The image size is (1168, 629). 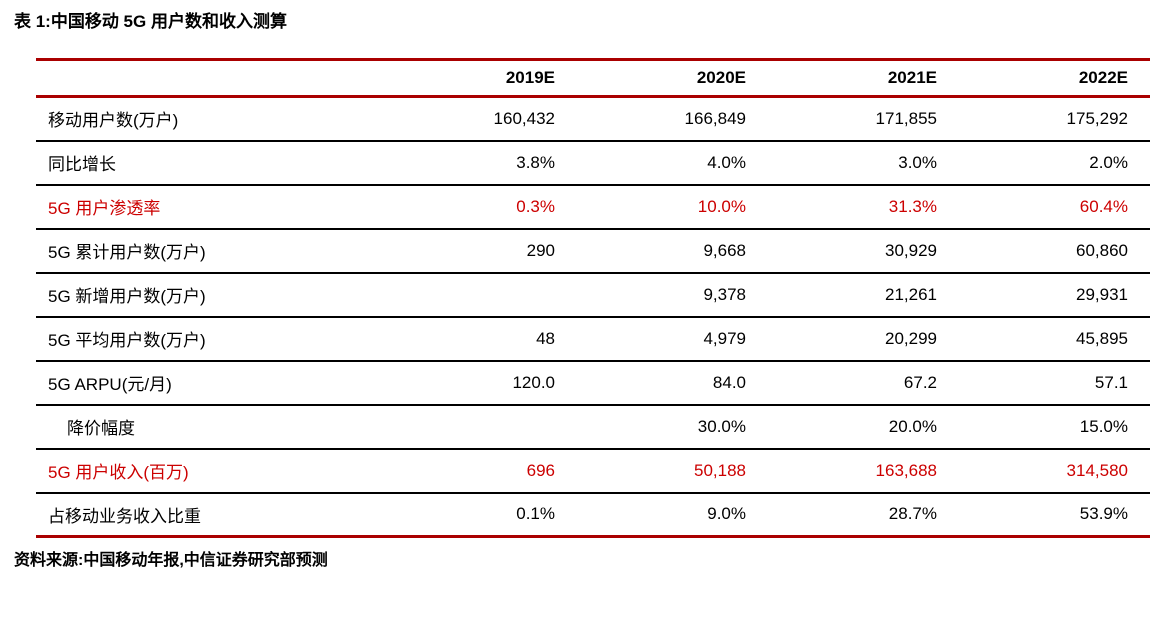 I want to click on table-cell: 21,261, so click(x=863, y=294).